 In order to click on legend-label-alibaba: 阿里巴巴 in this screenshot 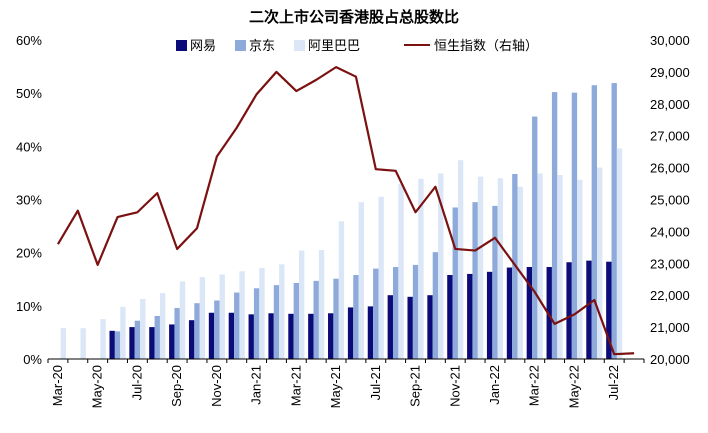, I will do `click(334, 46)`.